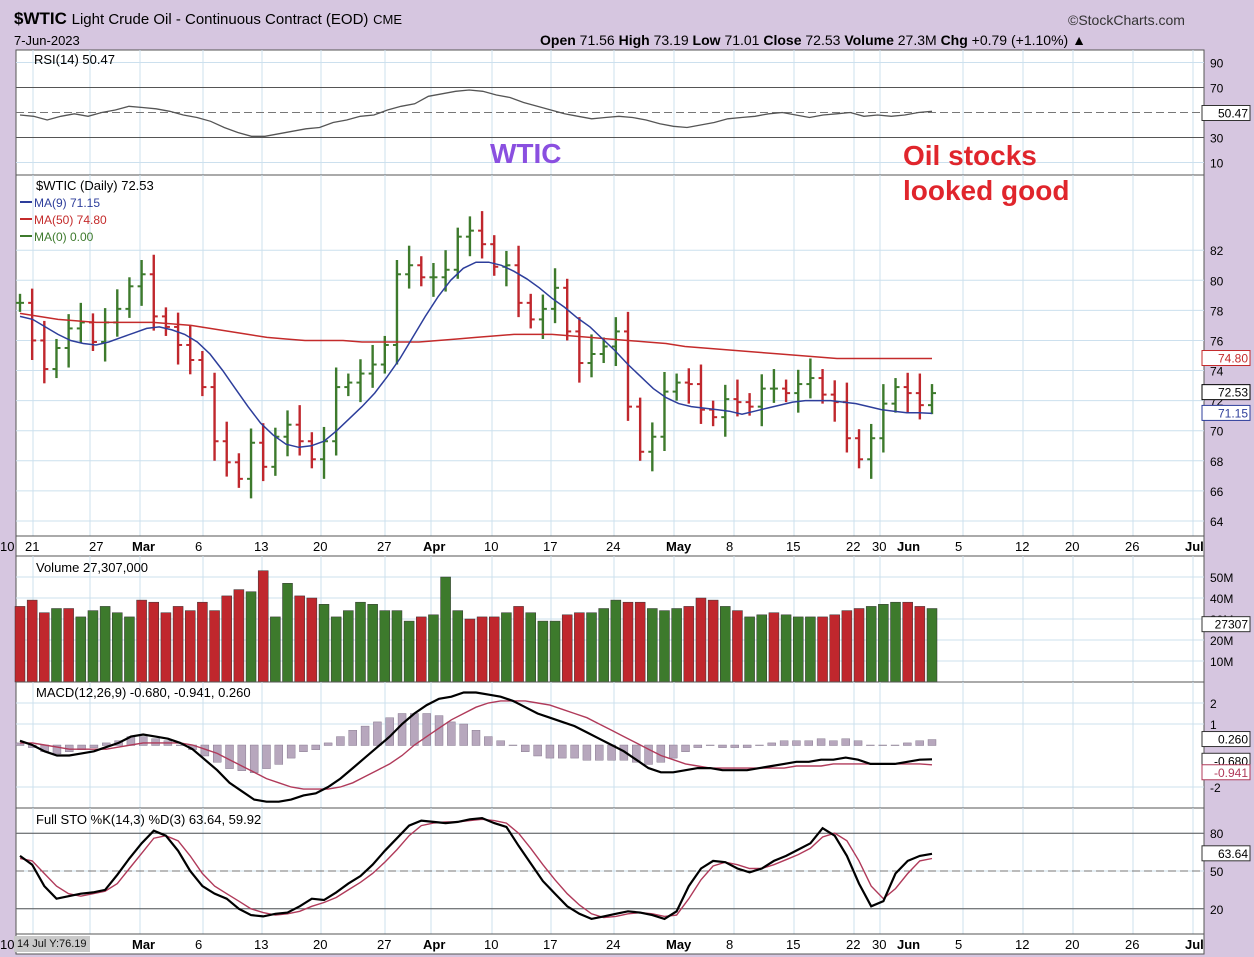 Image resolution: width=1254 pixels, height=957 pixels. Describe the element at coordinates (853, 546) in the screenshot. I see `x-tick-label: 22` at that location.